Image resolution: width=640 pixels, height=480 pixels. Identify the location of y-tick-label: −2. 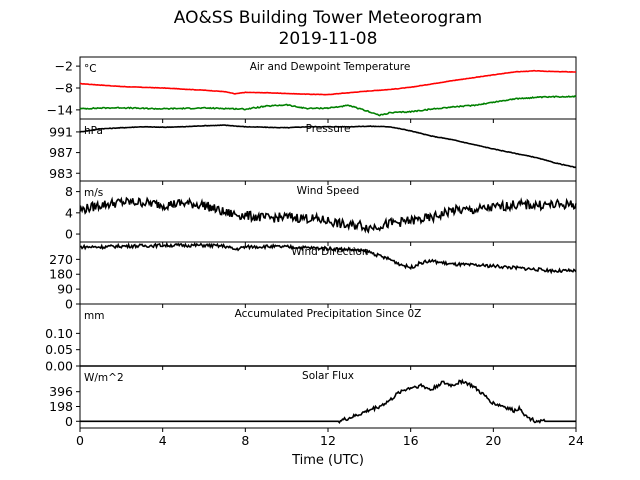
(64, 66).